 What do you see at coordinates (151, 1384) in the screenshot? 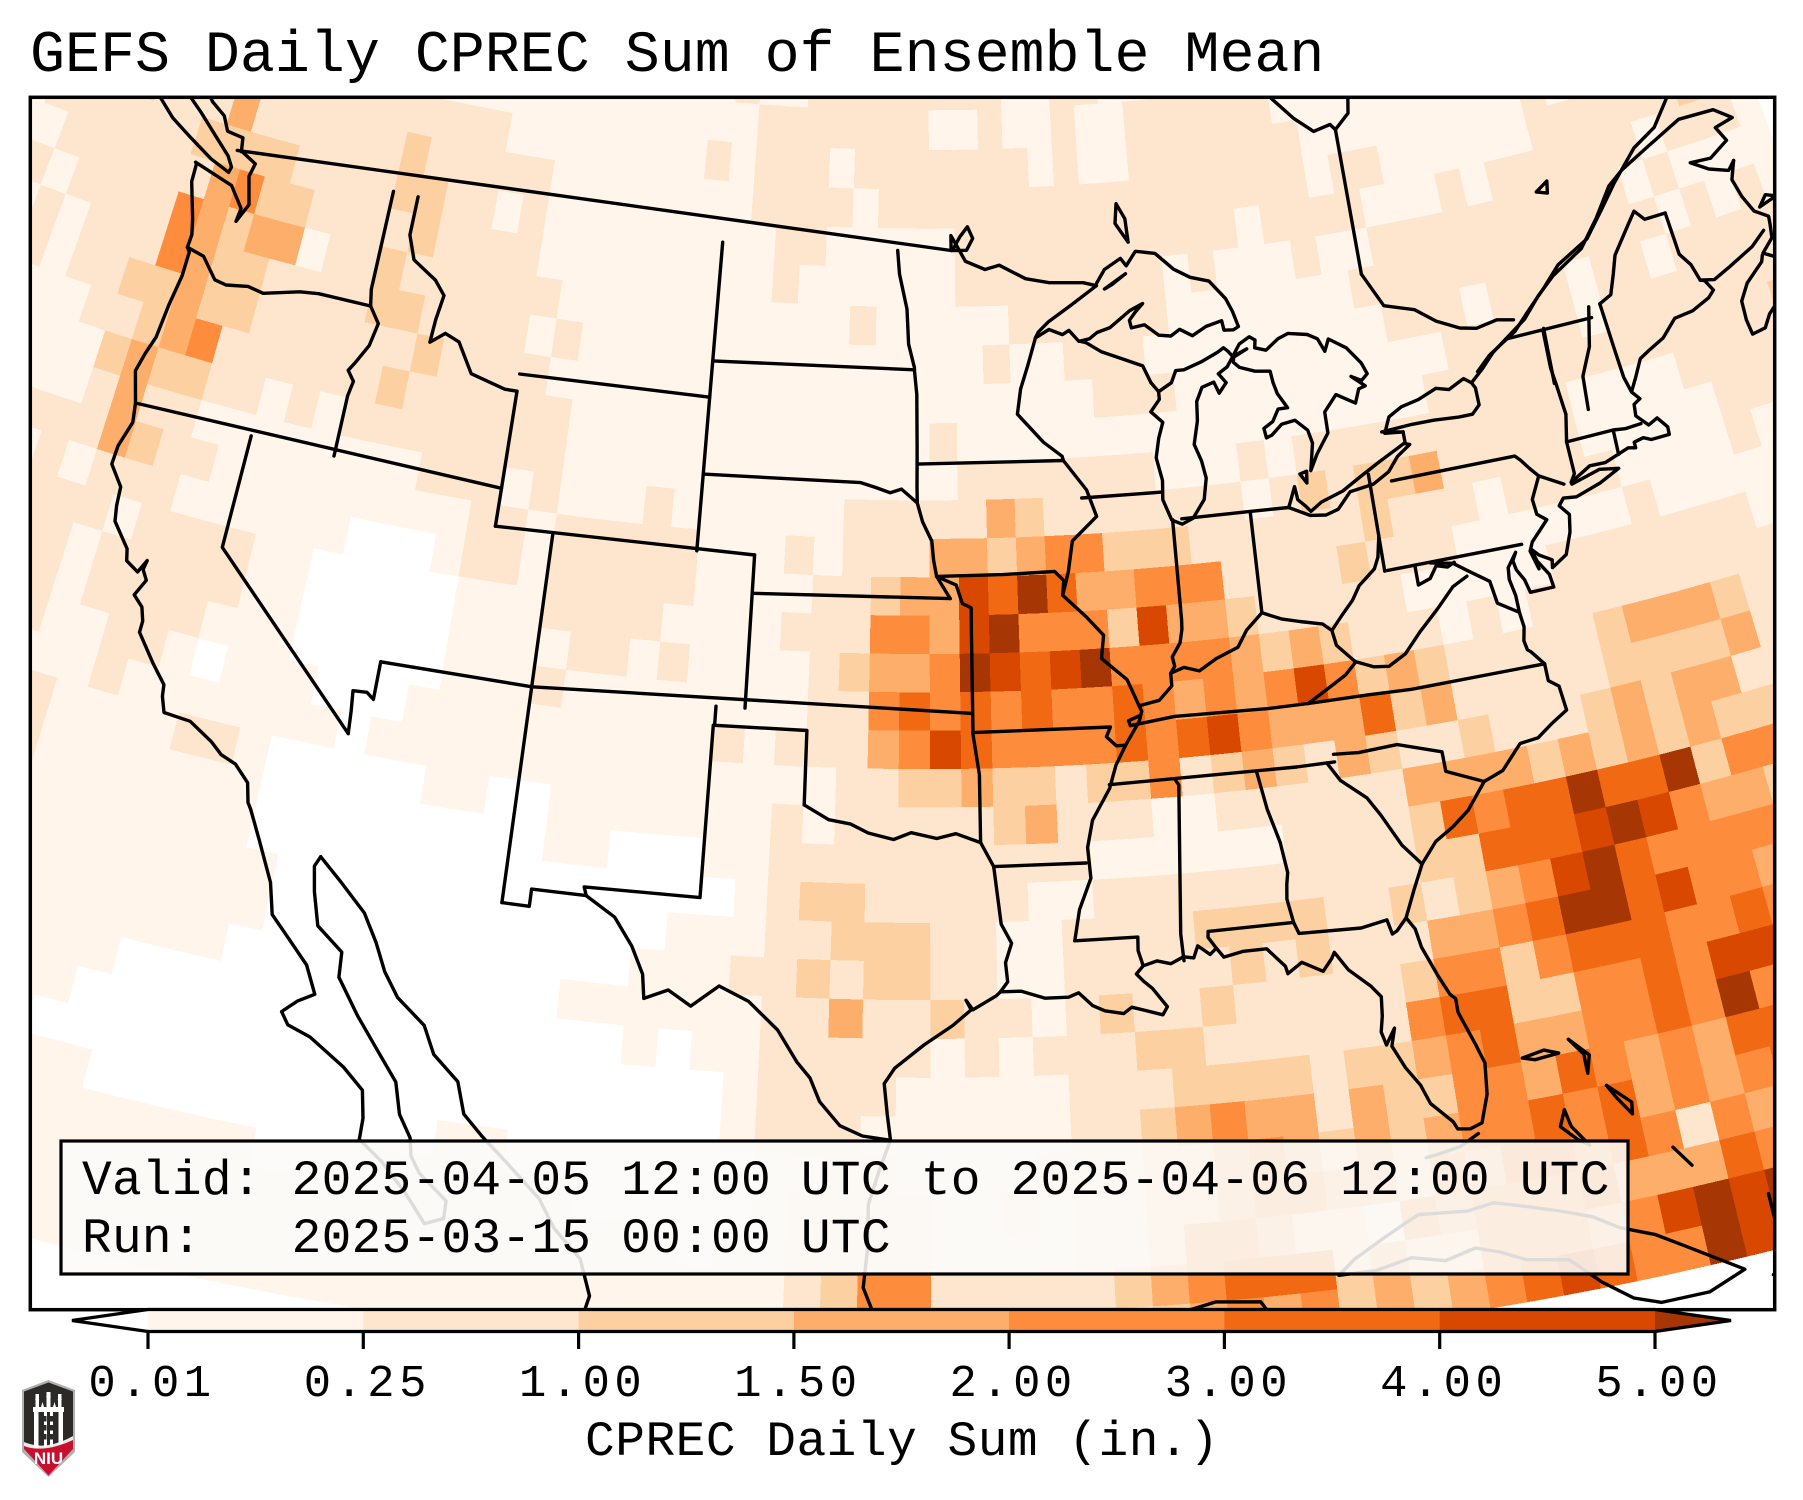
I see `svg-text: 0.01` at bounding box center [151, 1384].